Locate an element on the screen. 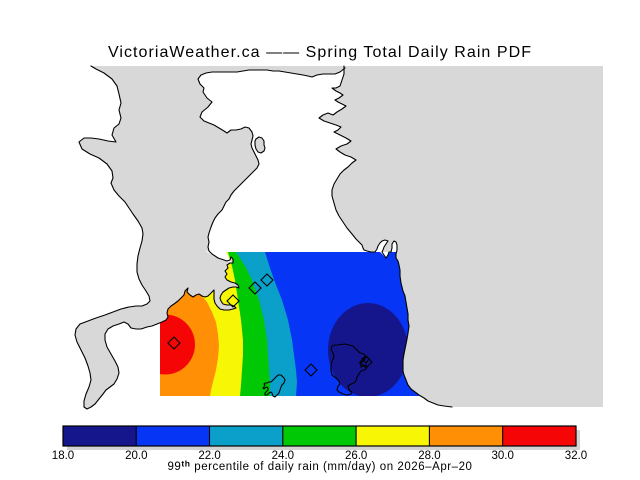 This screenshot has height=480, width=640. svg-text: 24.0 is located at coordinates (283, 456).